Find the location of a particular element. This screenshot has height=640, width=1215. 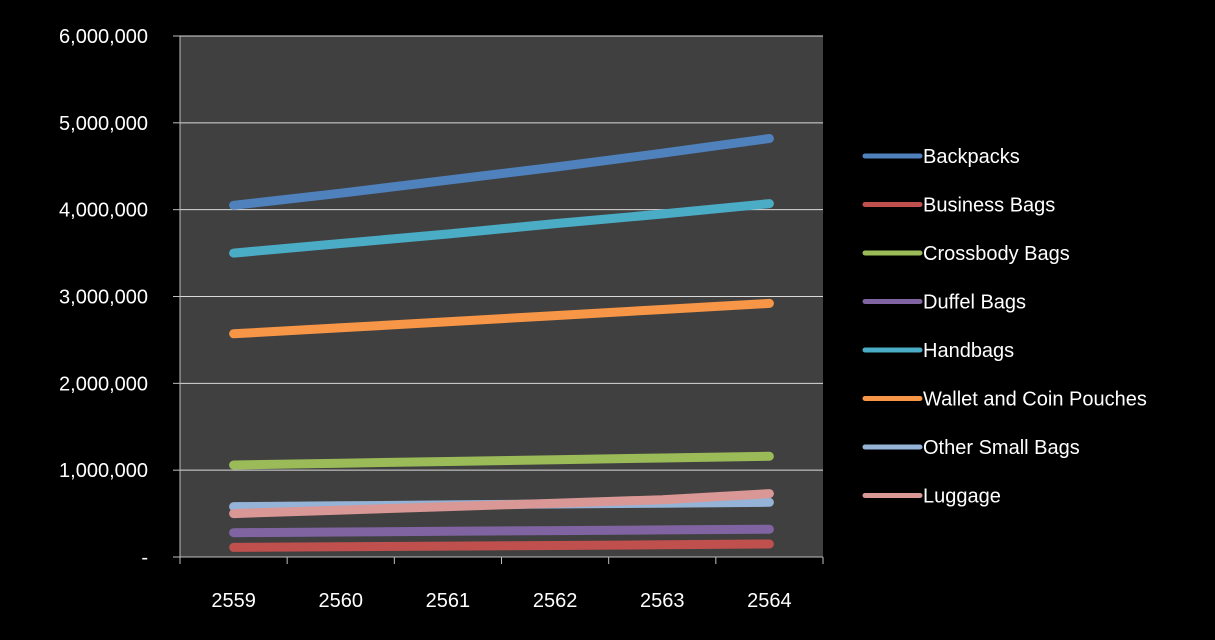

series-line-duffel-bags is located at coordinates (501, 531).